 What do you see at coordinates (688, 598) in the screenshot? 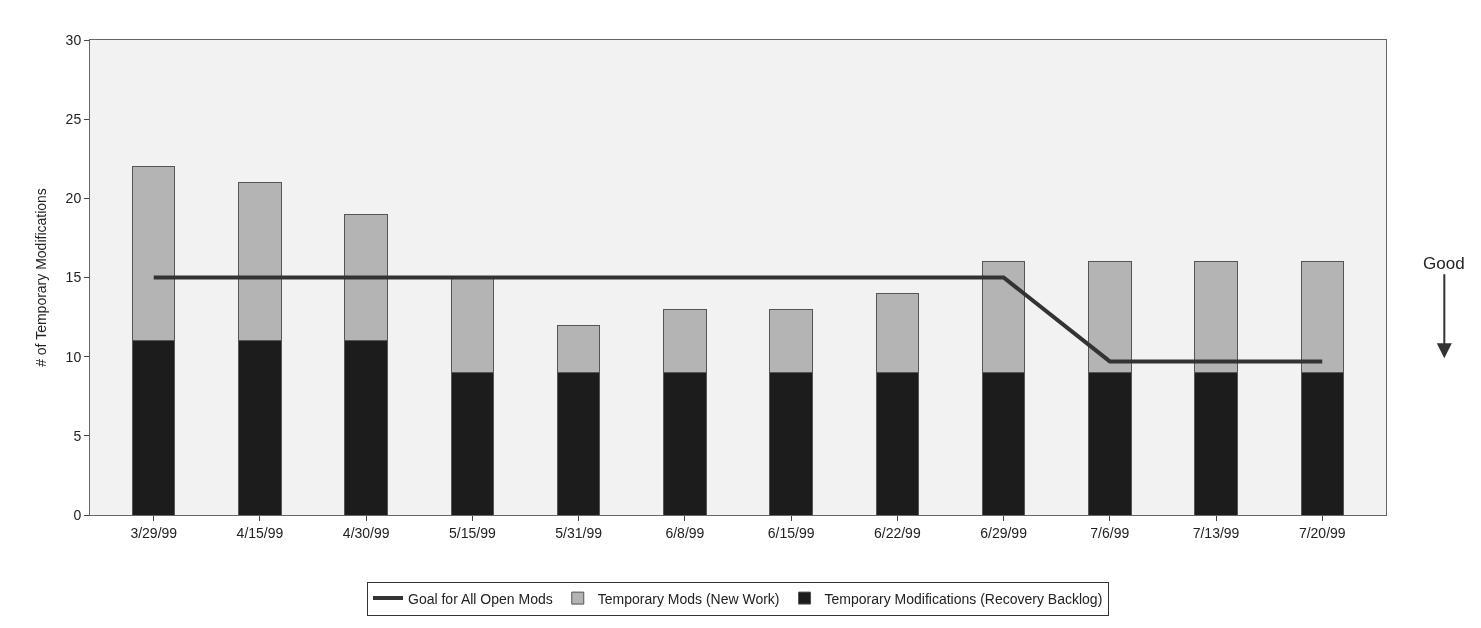
I see `legend-label: Temporary Mods (New Work)` at bounding box center [688, 598].